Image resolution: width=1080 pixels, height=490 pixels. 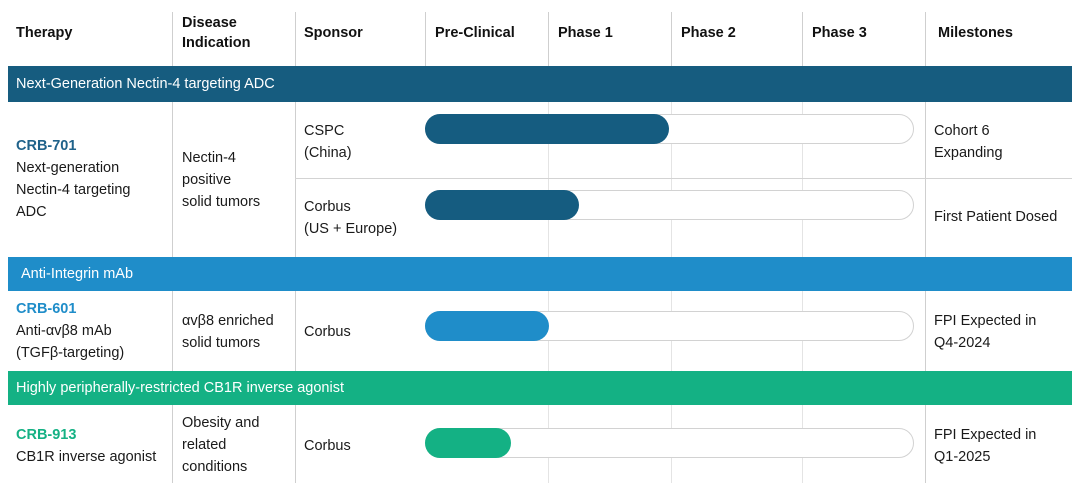 What do you see at coordinates (70, 353) in the screenshot?
I see `therapy-desc-line: (TGFβ-targeting)` at bounding box center [70, 353].